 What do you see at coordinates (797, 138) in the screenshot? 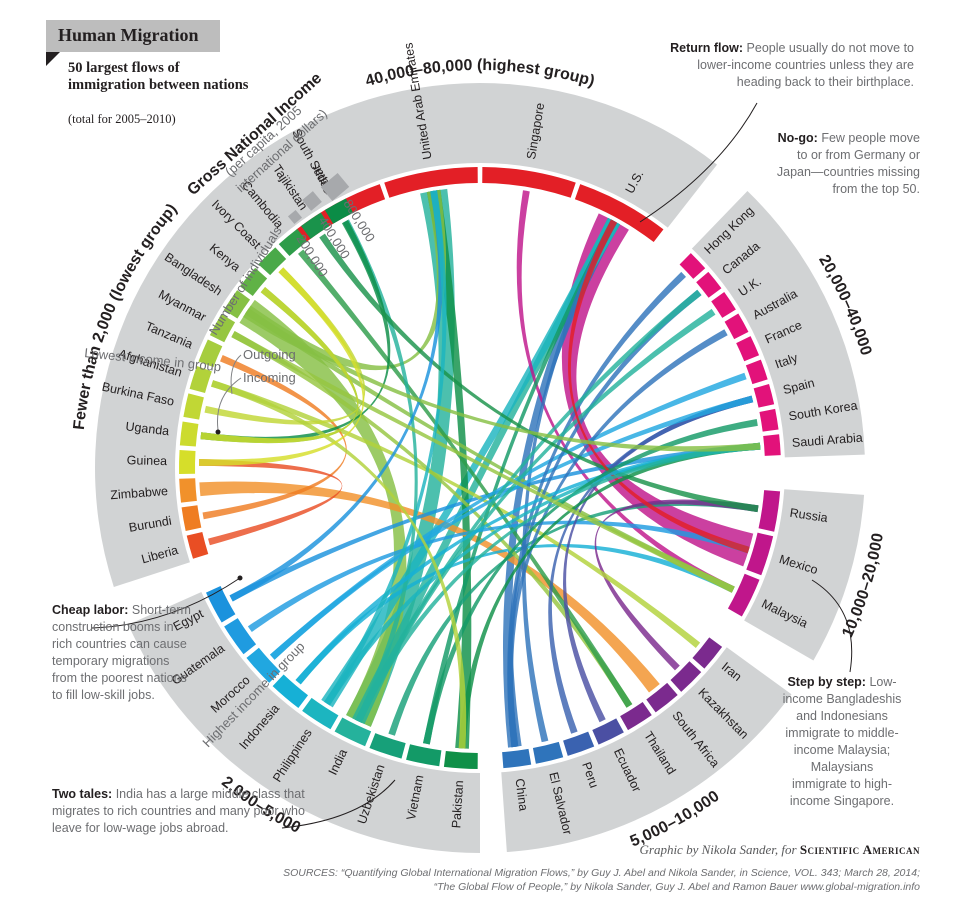
I see `annotation-no-go-head: No-go:` at bounding box center [797, 138].